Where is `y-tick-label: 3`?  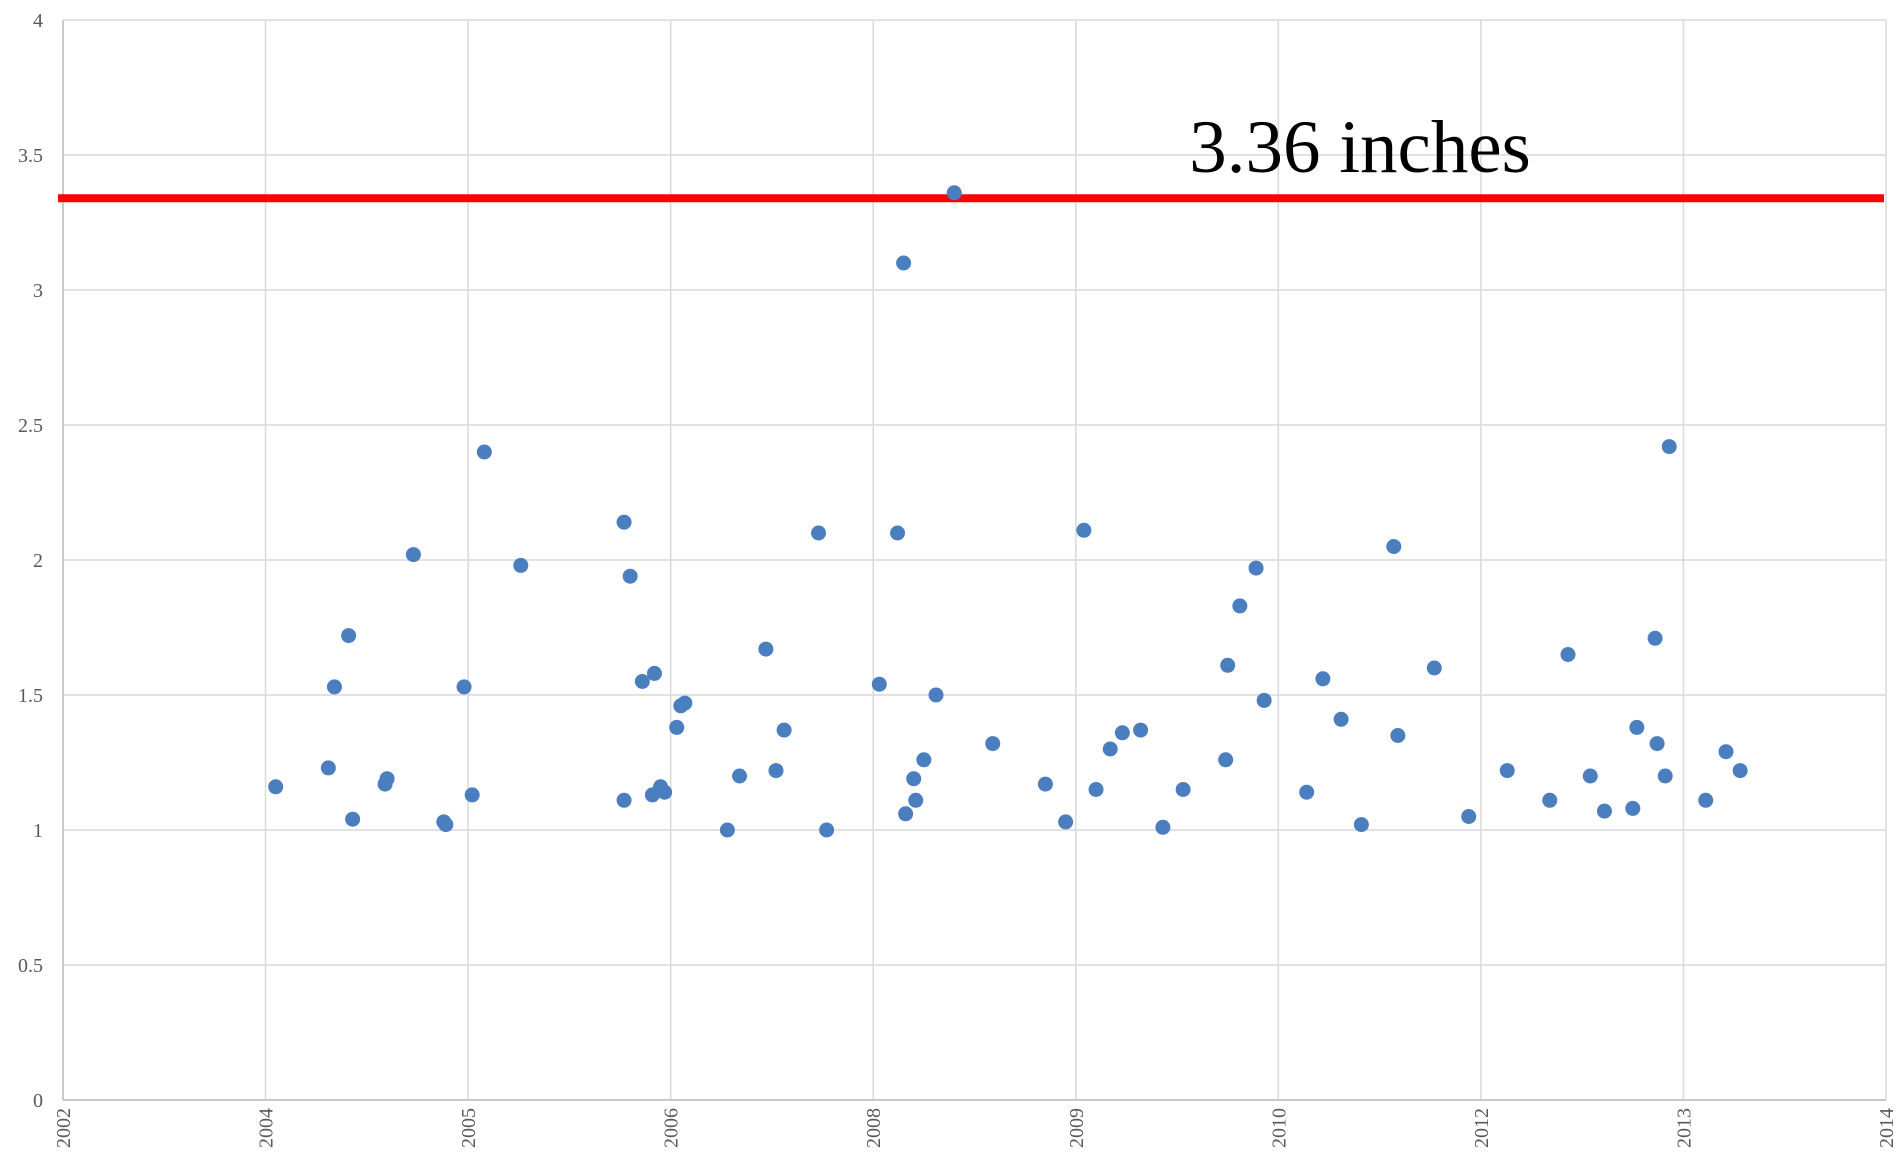
y-tick-label: 3 is located at coordinates (38, 291).